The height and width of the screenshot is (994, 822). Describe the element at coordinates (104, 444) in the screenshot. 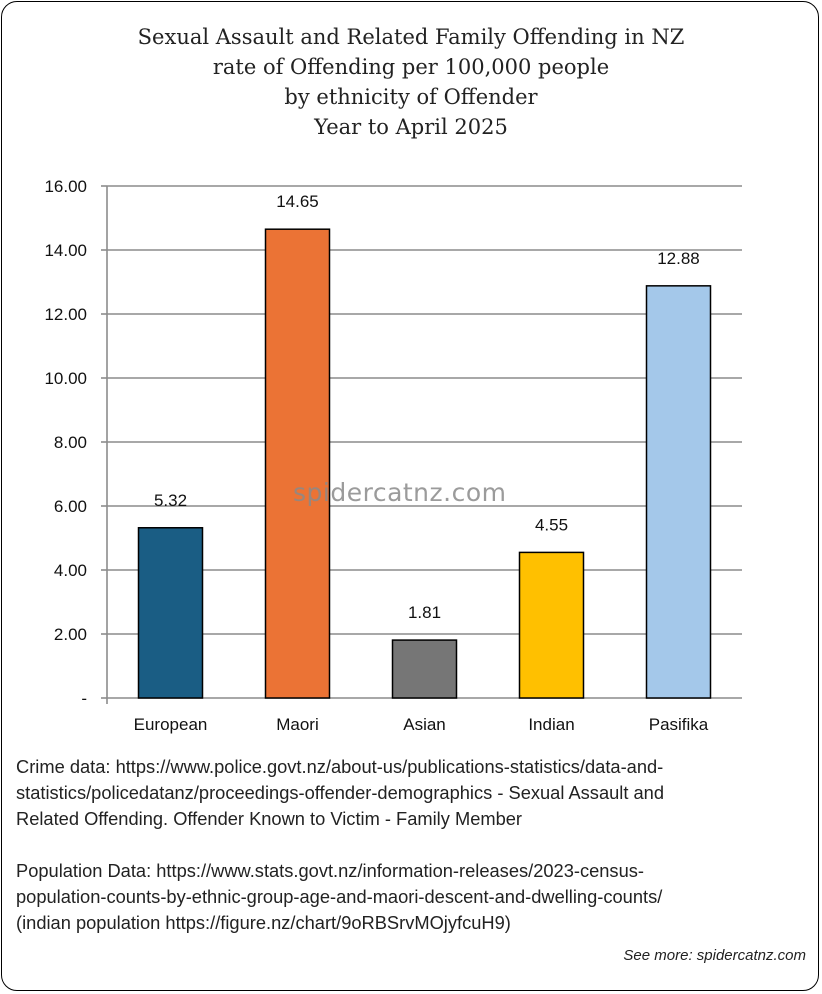

I see `axes` at that location.